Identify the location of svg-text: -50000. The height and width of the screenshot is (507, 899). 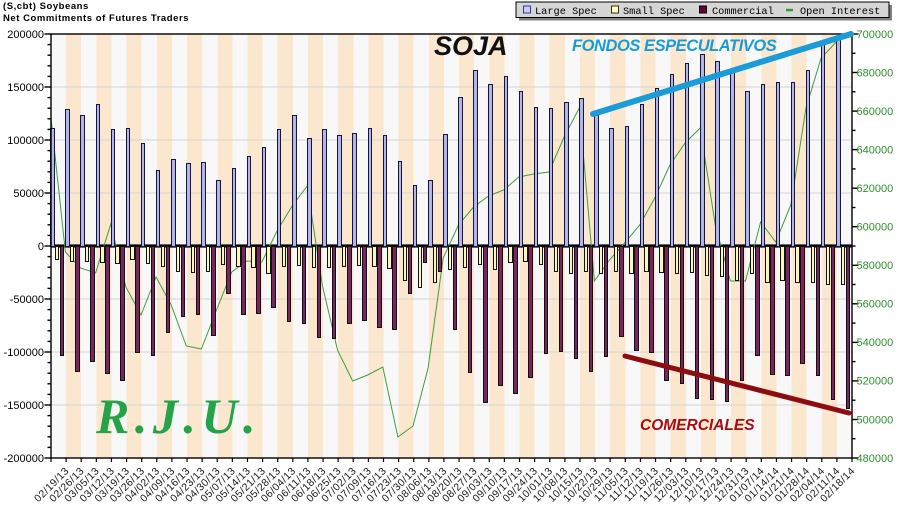
(27, 300).